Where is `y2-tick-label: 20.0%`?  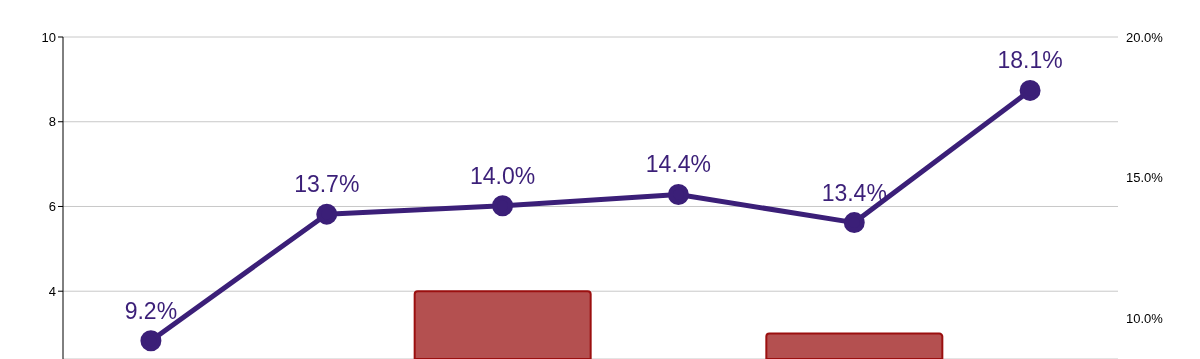
y2-tick-label: 20.0% is located at coordinates (1145, 37).